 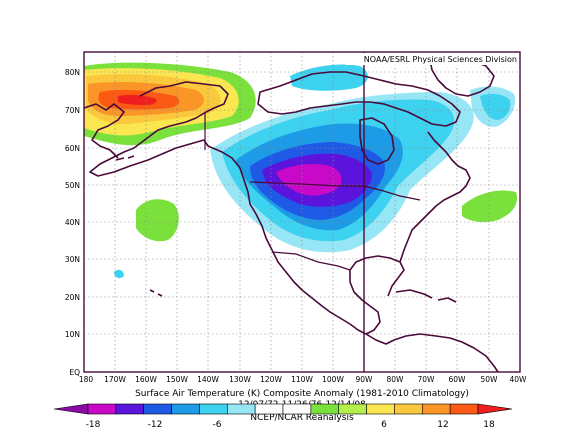 I want to click on lon-label: 110W, so click(x=302, y=379).